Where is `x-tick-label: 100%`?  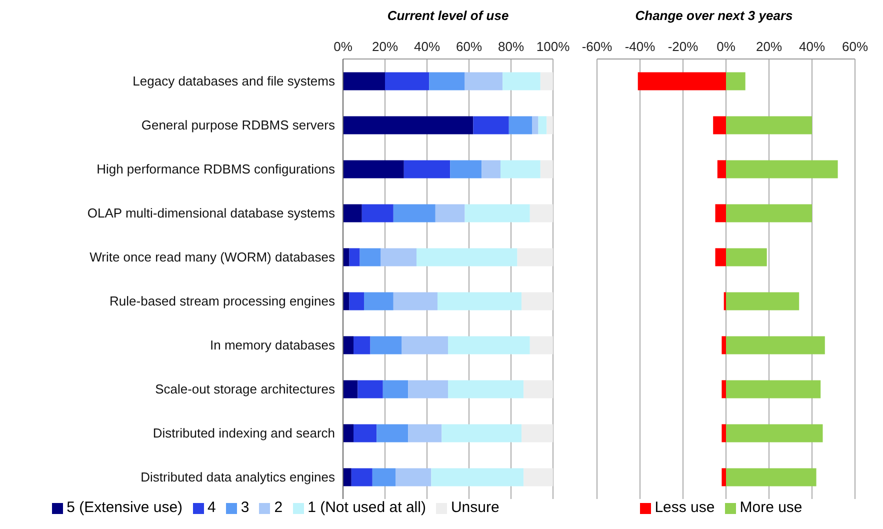 x-tick-label: 100% is located at coordinates (553, 46).